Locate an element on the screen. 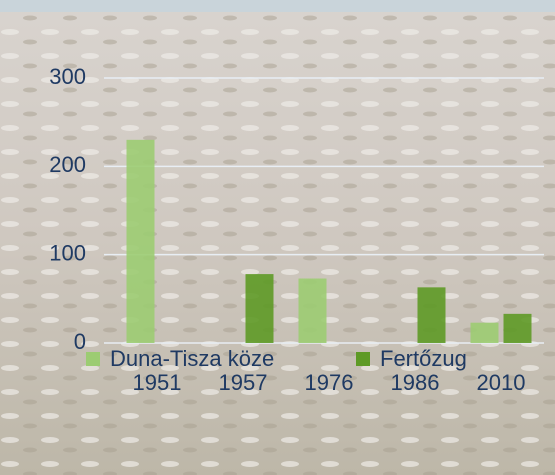 The image size is (555, 475). y-tick-label: 100 is located at coordinates (67, 252).